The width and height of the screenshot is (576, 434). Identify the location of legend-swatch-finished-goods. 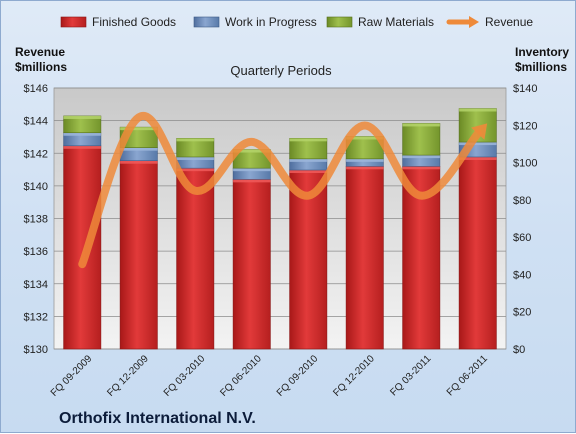
(73, 22).